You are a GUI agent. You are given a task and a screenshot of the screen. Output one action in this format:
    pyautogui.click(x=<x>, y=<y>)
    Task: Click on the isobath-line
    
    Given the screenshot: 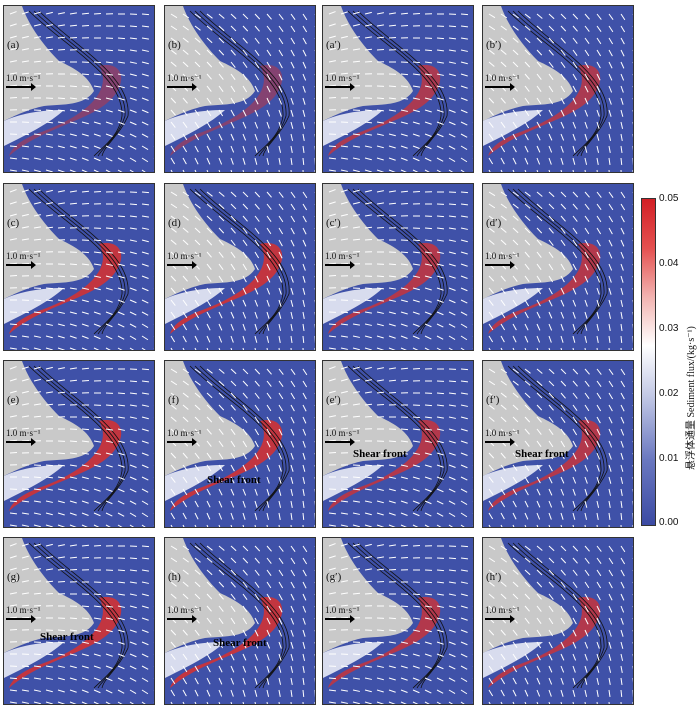 What is the action you would take?
    pyautogui.click(x=79, y=438)
    